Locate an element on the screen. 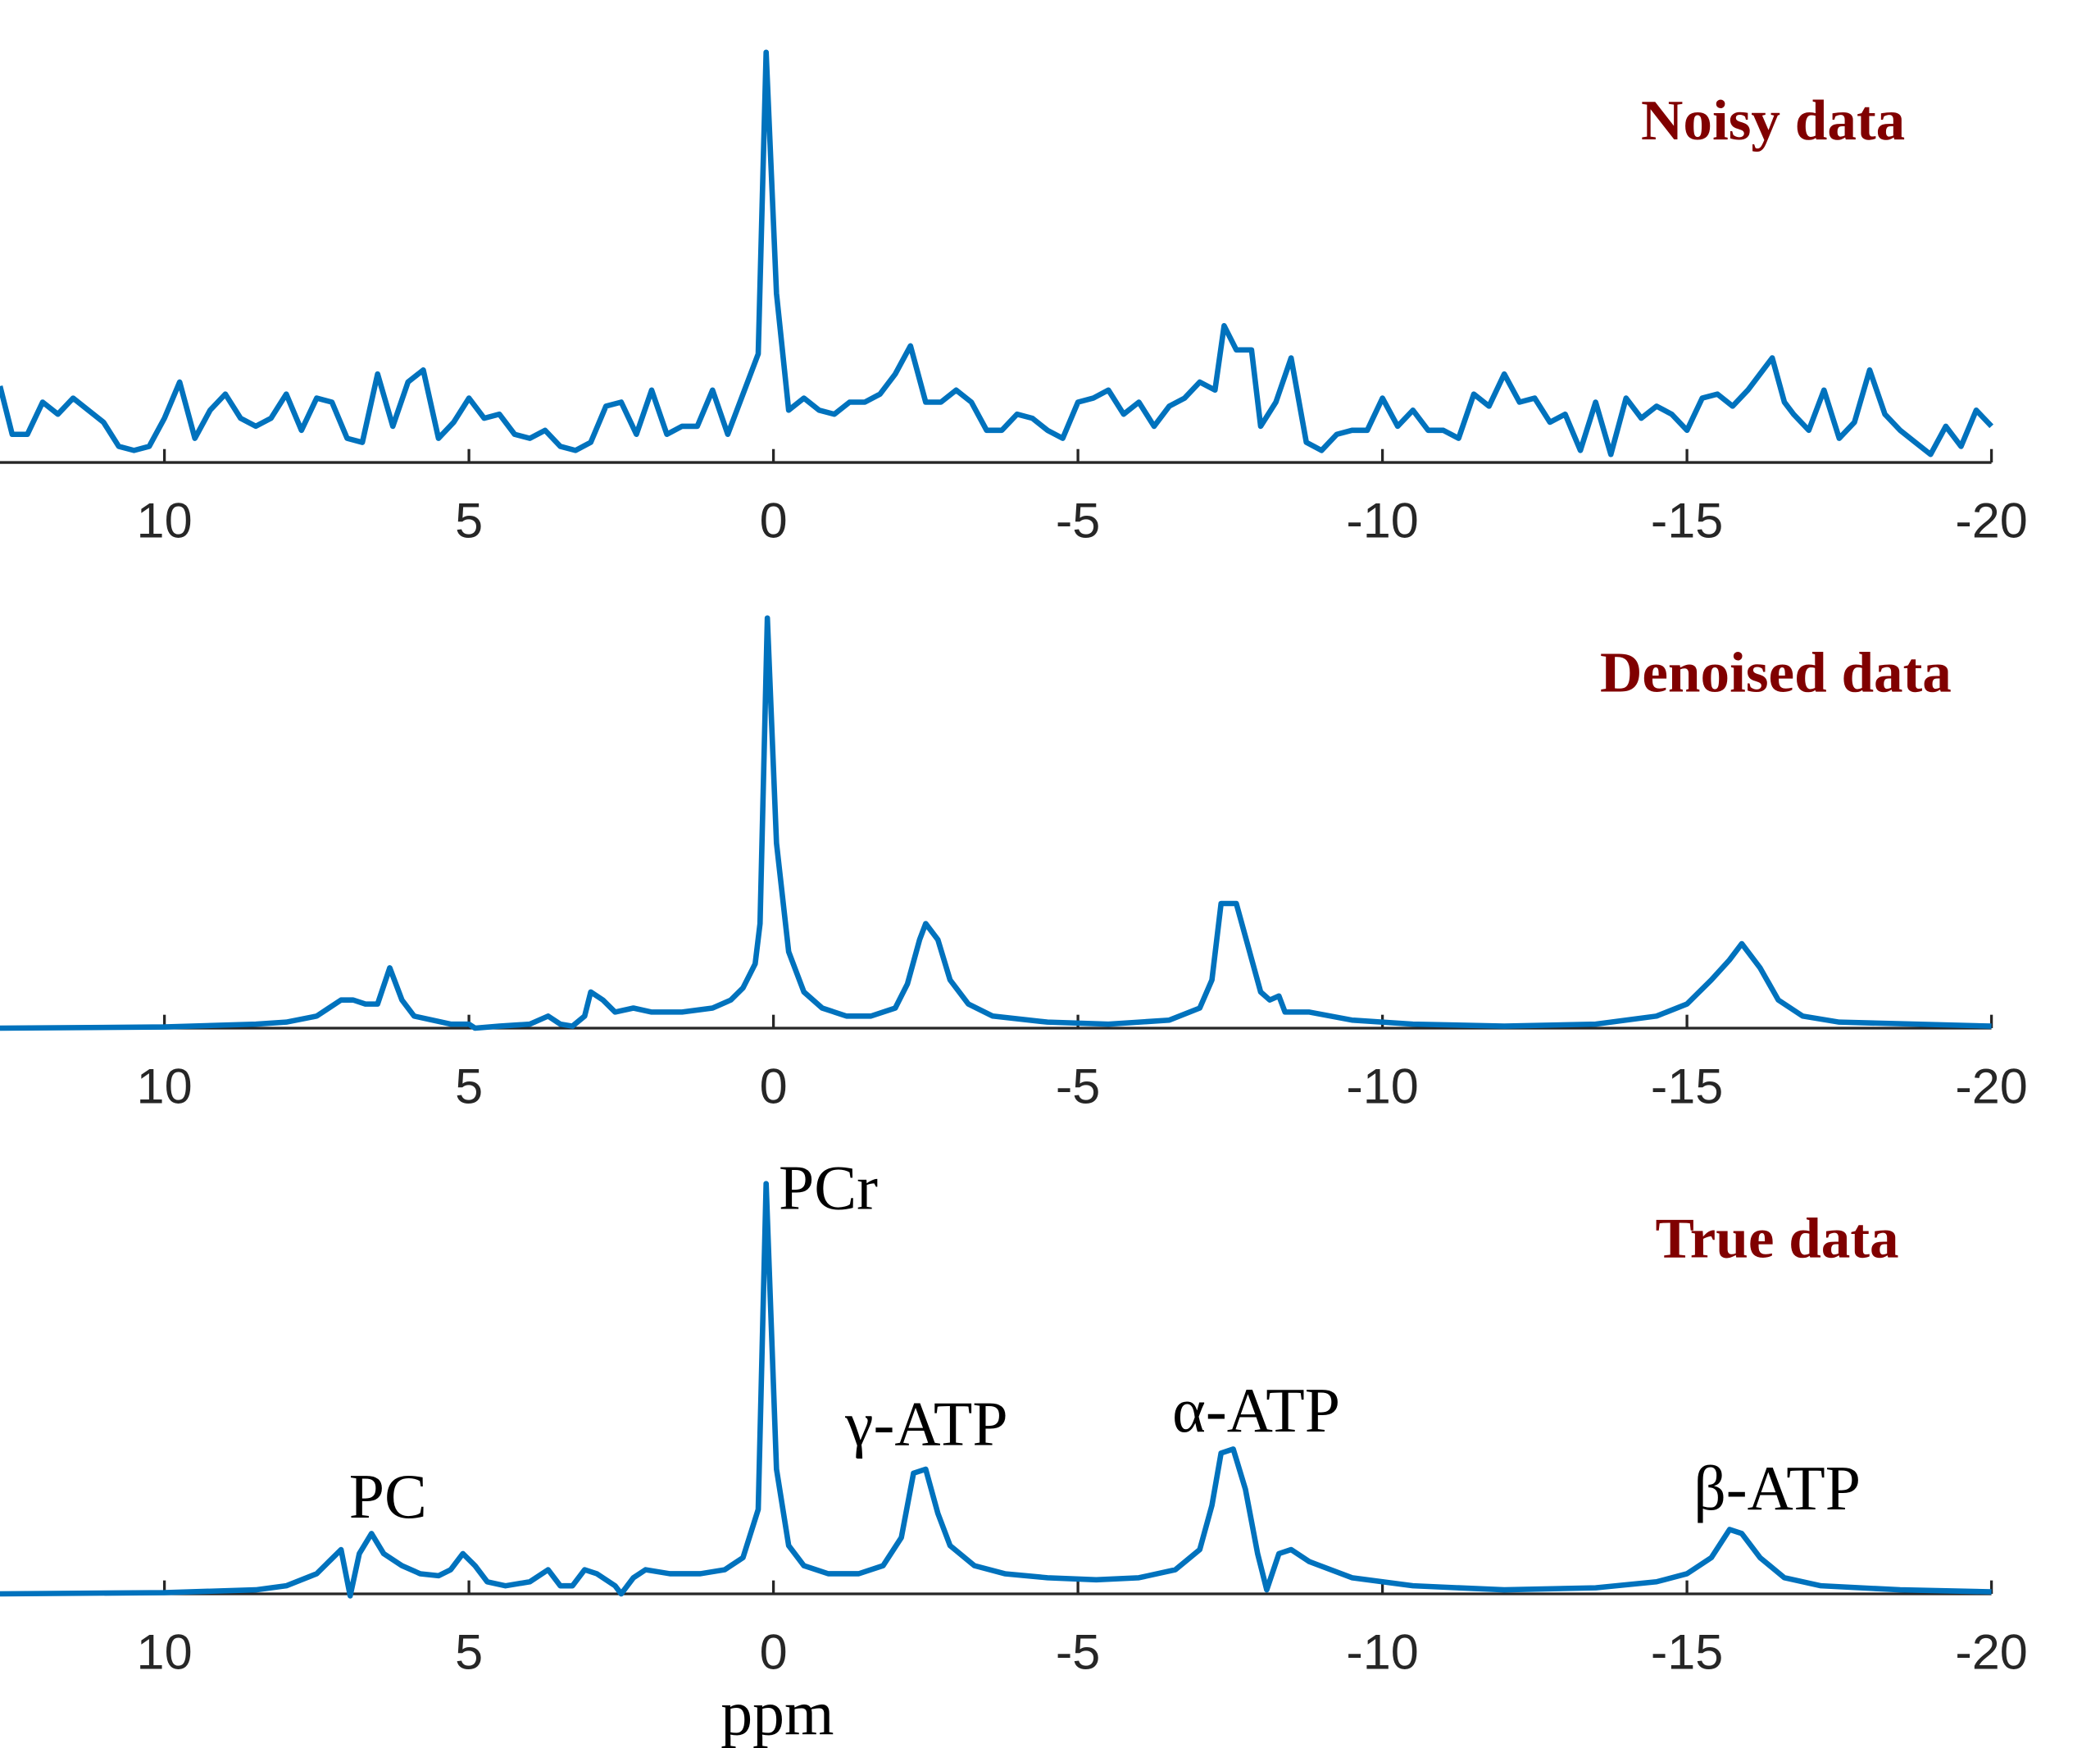 This screenshot has width=2100, height=1748. chart-title: Denoised data is located at coordinates (1776, 673).